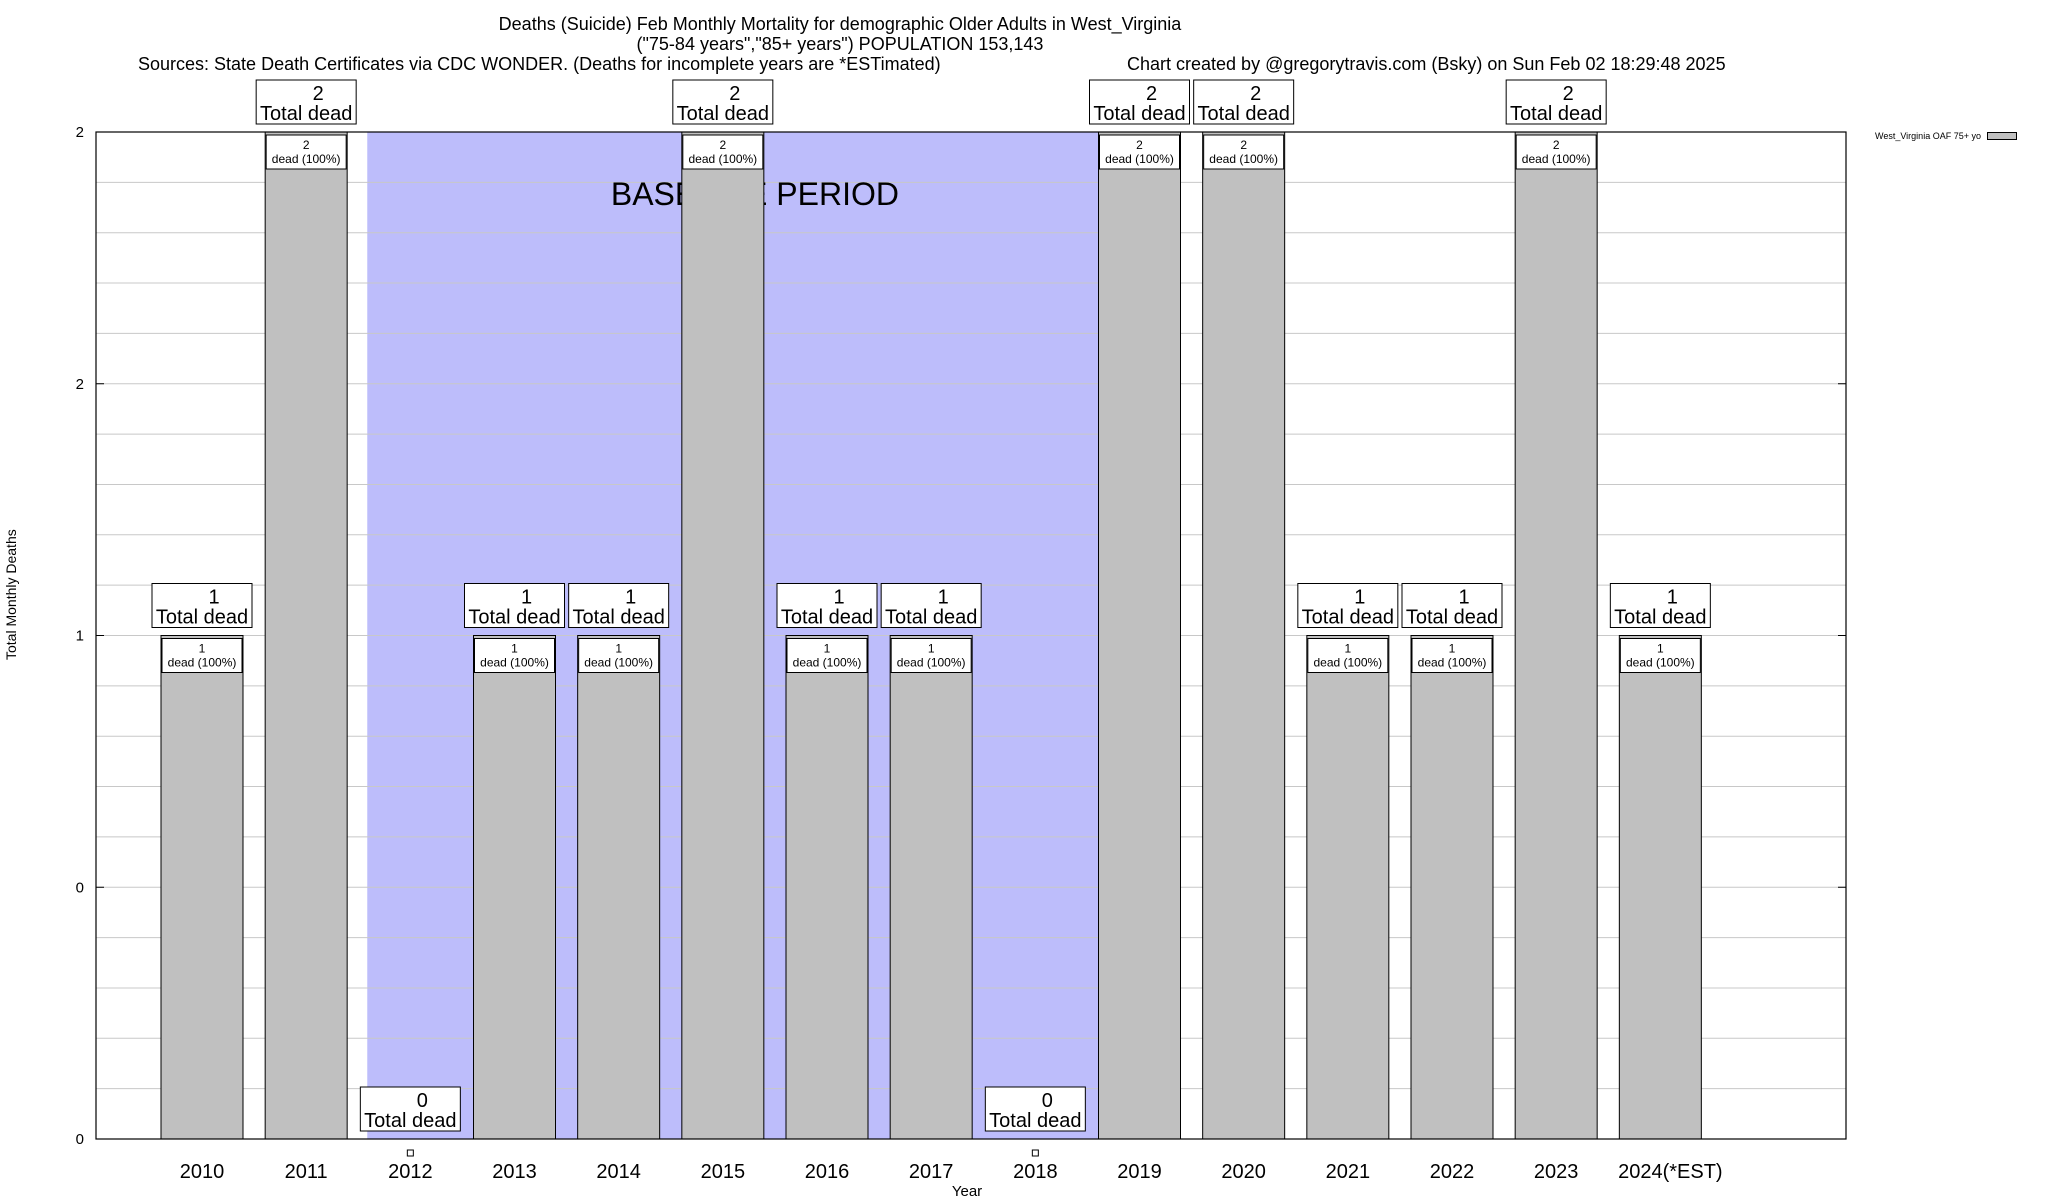 The height and width of the screenshot is (1200, 2048). I want to click on x-tick-label: 2020, so click(1243, 1172).